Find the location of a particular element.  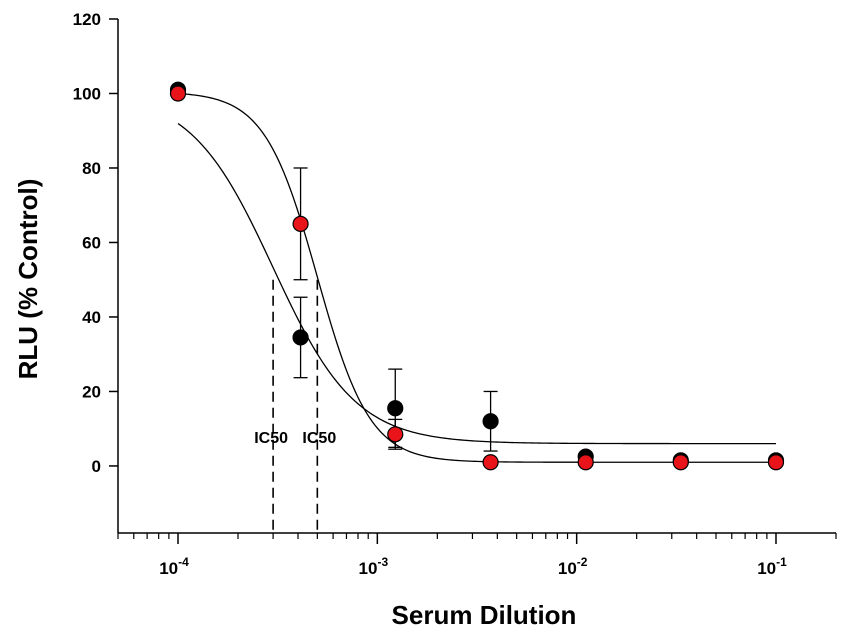

x-tick-label: 10⁻³ is located at coordinates (374, 566).